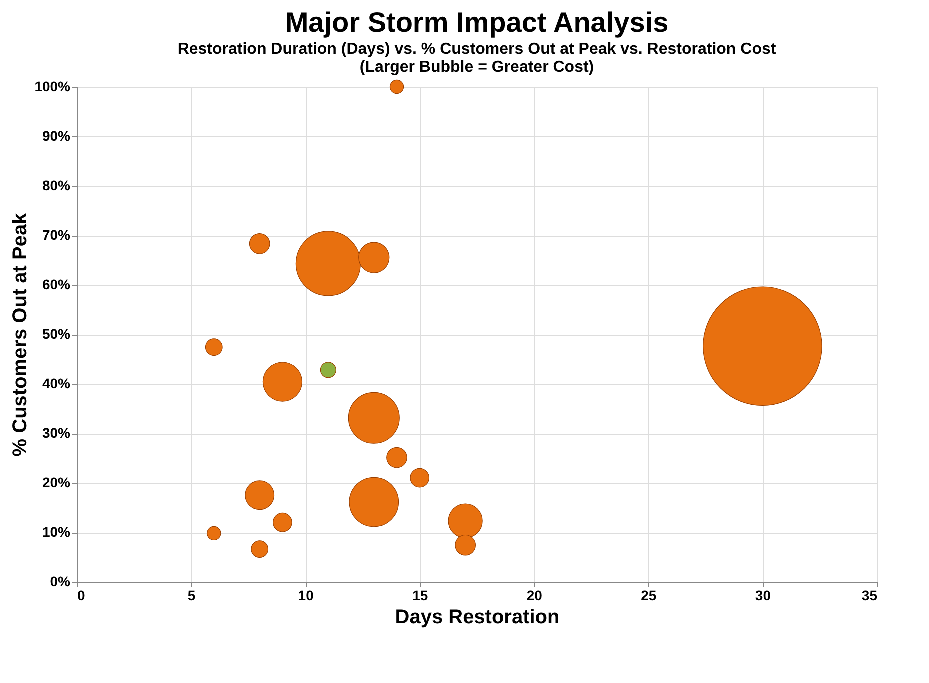 The image size is (929, 683). I want to click on text: (Larger Bubble = Greater Cost), so click(477, 67).